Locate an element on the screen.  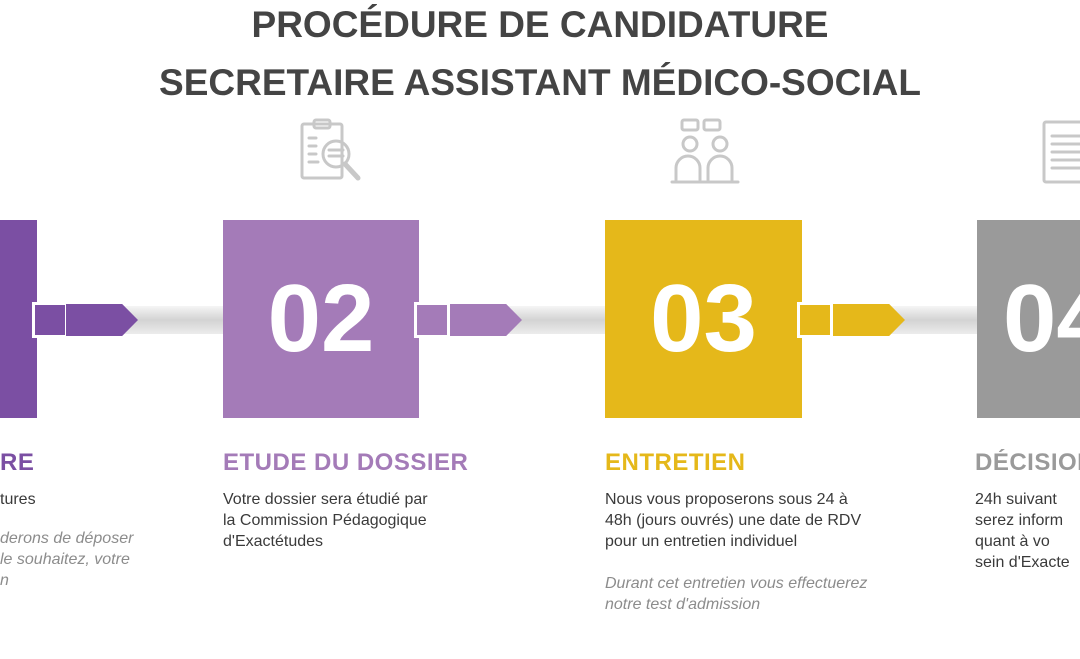
step-4-number: 04 is located at coordinates (1041, 318).